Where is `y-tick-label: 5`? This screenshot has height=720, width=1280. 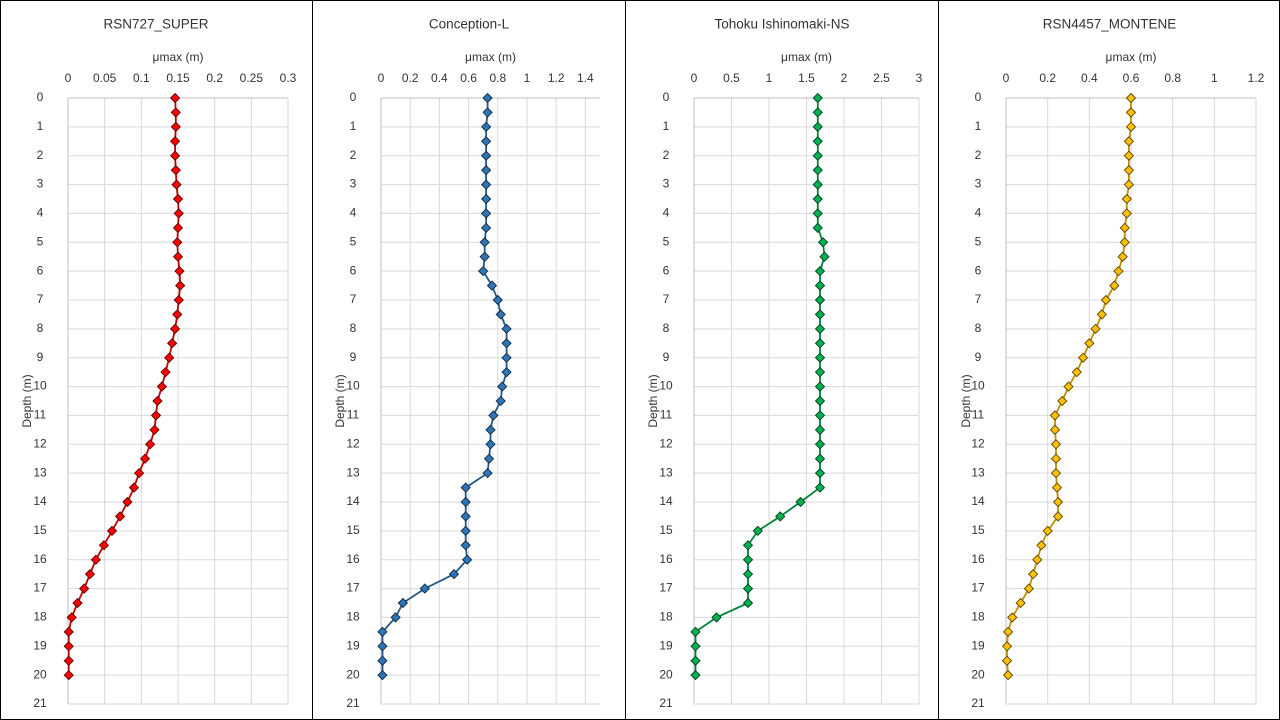
y-tick-label: 5 is located at coordinates (666, 241).